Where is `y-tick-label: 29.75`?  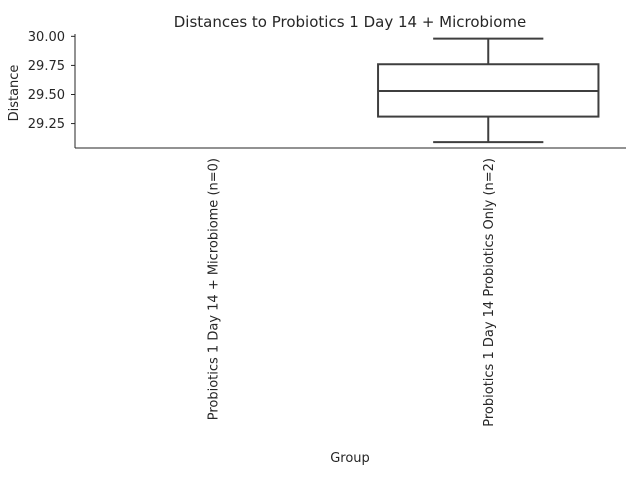 y-tick-label: 29.75 is located at coordinates (46, 66).